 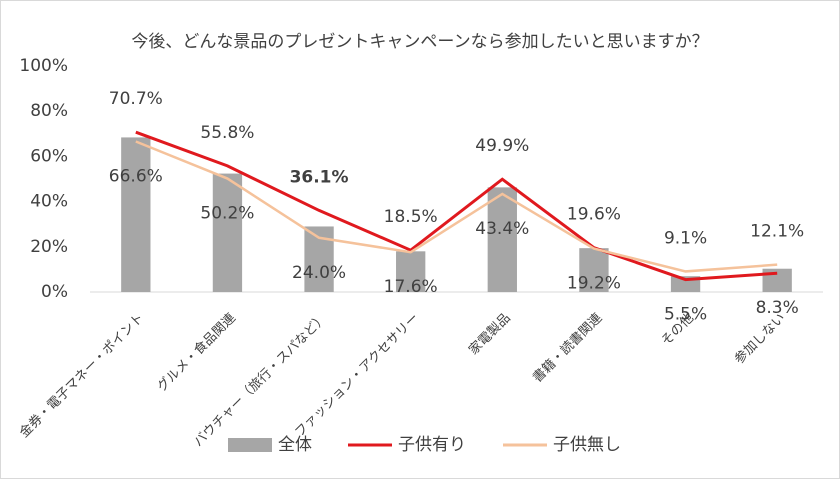 What do you see at coordinates (319, 177) in the screenshot?
I see `data-label: 36.1%` at bounding box center [319, 177].